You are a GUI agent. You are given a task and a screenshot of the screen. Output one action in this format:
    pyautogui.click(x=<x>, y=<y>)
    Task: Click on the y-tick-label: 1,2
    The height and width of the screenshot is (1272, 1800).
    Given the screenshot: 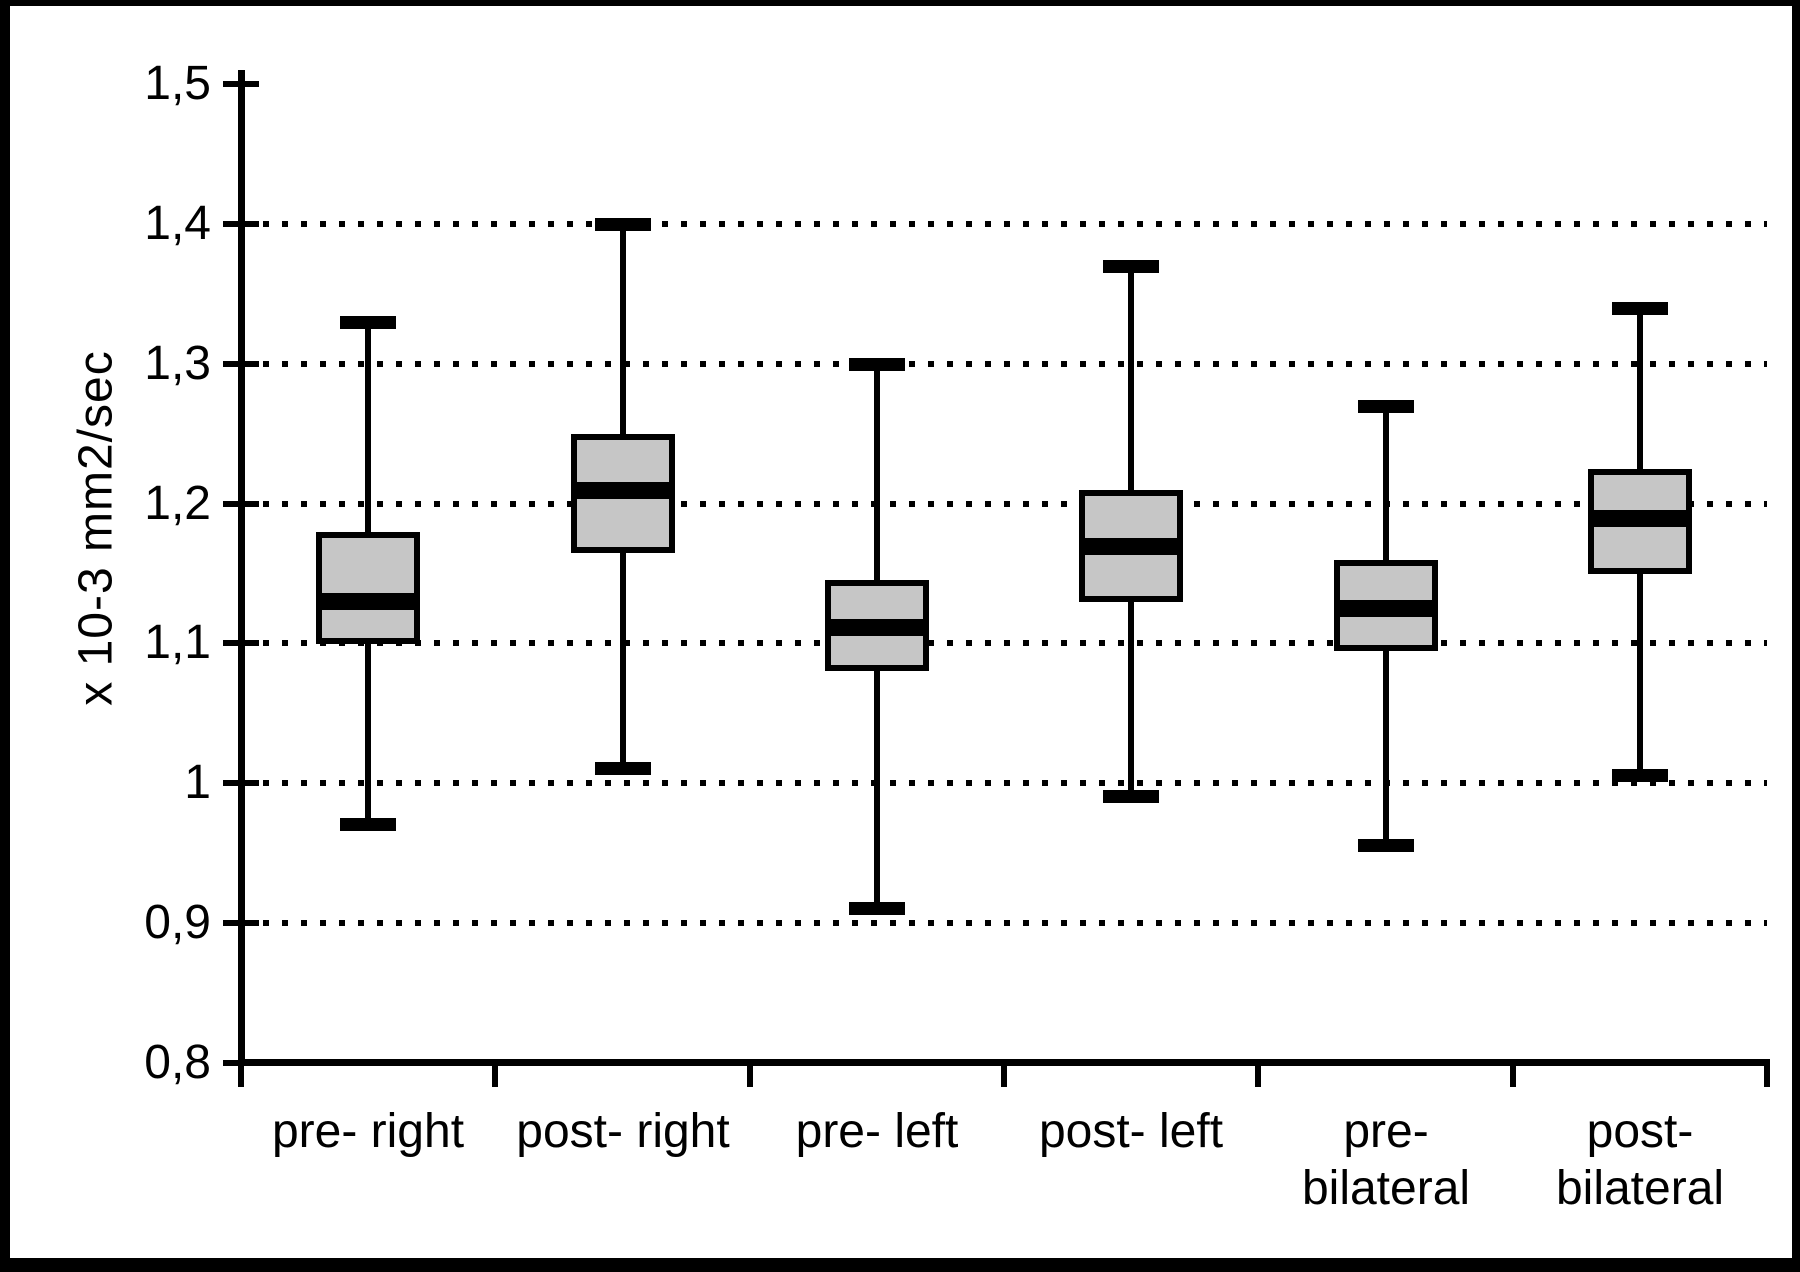 What is the action you would take?
    pyautogui.click(x=177, y=503)
    